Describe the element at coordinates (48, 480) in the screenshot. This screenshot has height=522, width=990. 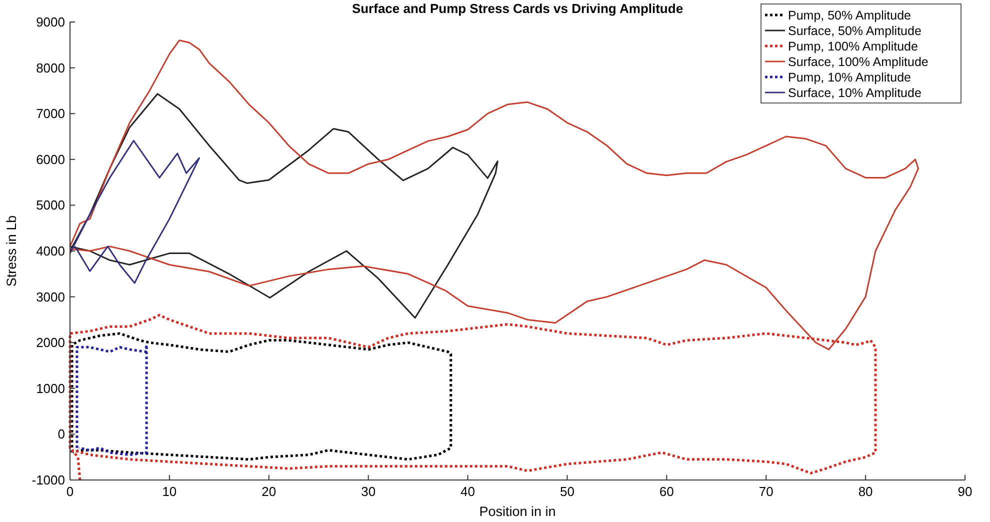
I see `y-tick-label: -1000` at that location.